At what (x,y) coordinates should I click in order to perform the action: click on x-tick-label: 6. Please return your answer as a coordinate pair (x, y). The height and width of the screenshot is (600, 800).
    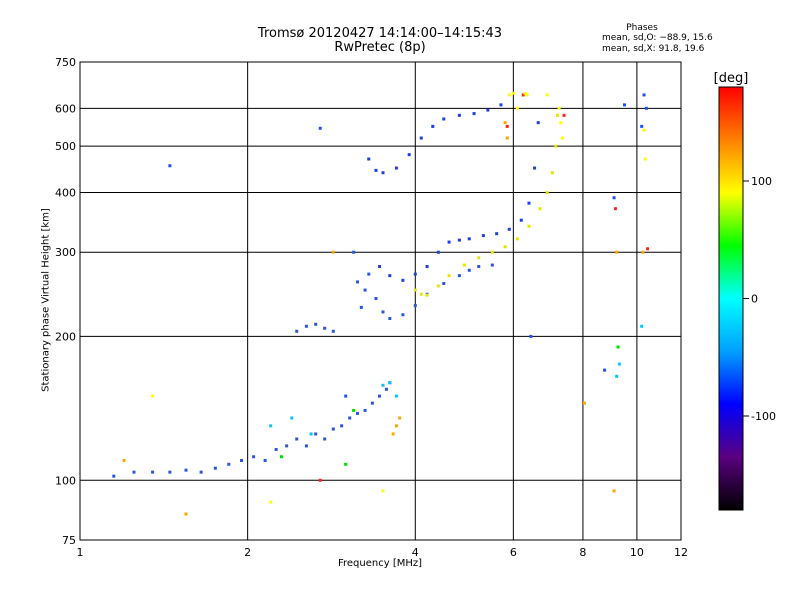
    Looking at the image, I should click on (513, 552).